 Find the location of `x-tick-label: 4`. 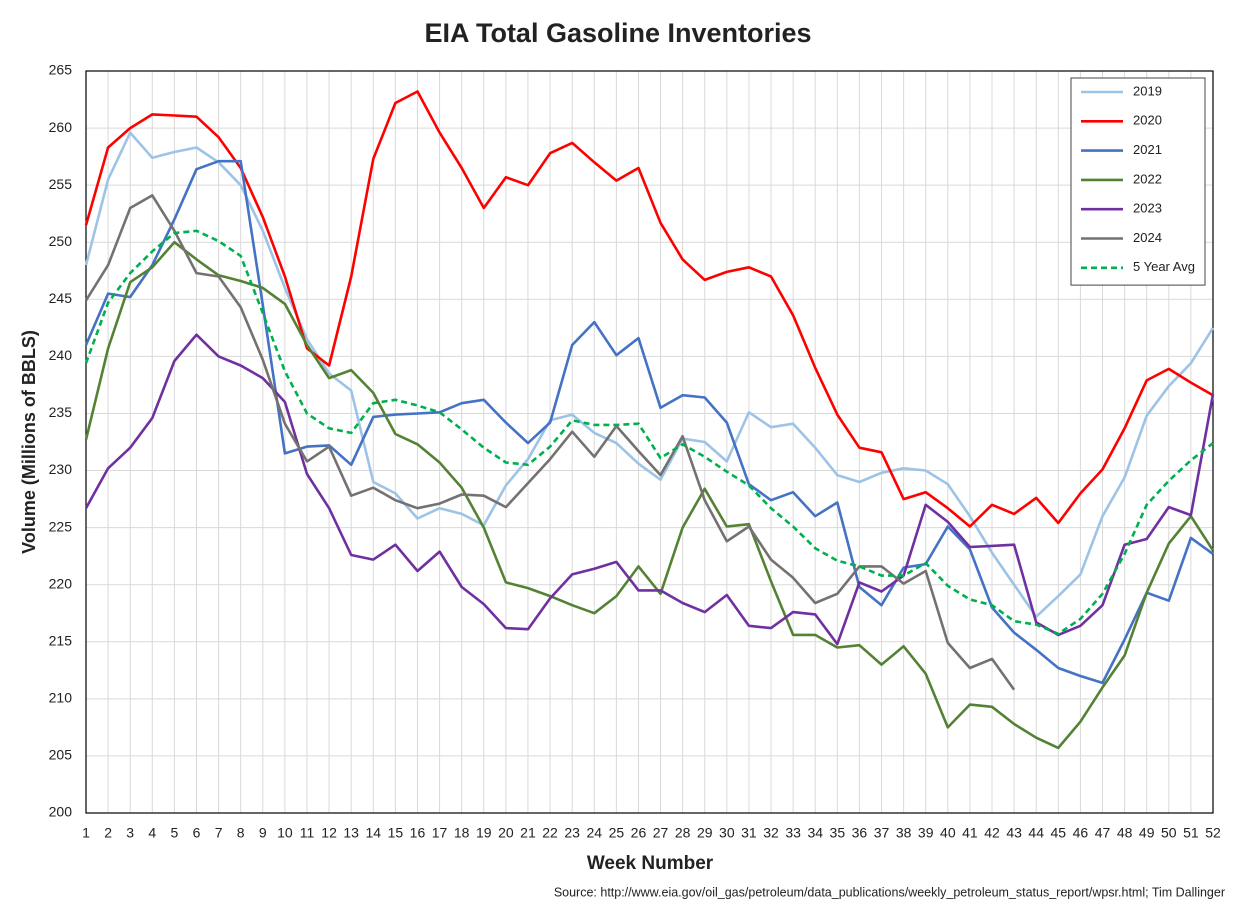

x-tick-label: 4 is located at coordinates (152, 833).